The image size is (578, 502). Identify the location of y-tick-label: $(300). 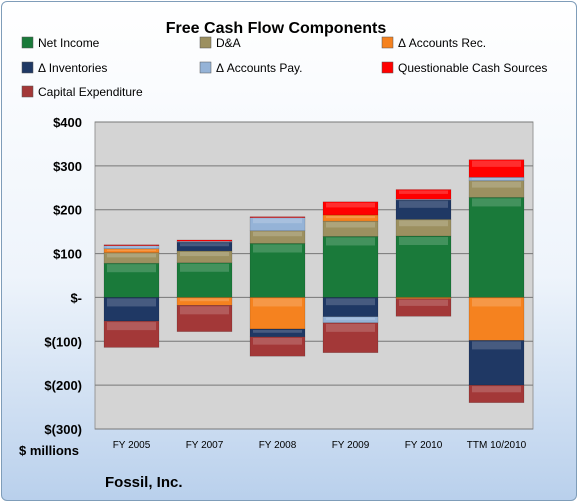
(63, 429).